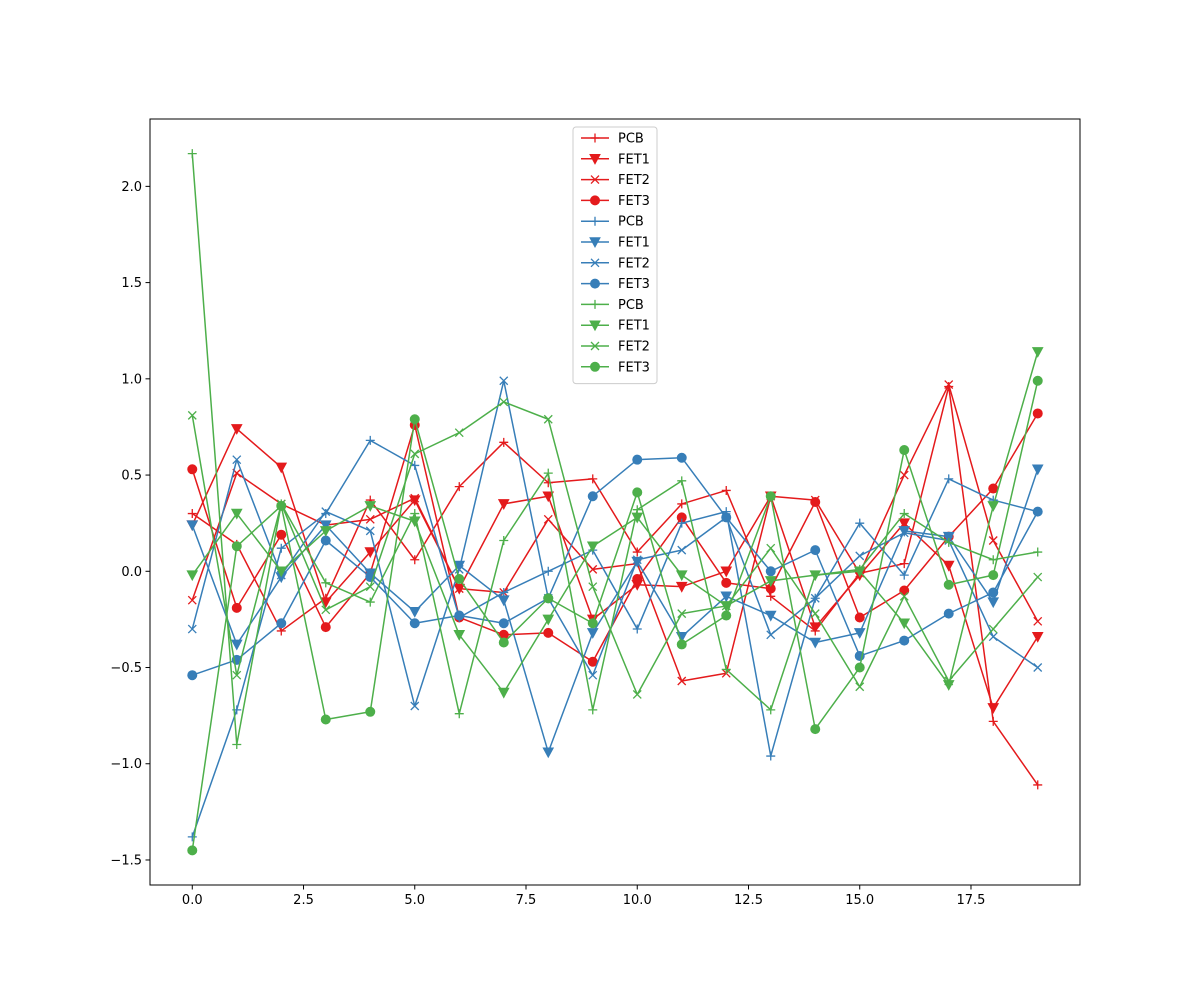  What do you see at coordinates (192, 900) in the screenshot?
I see `x-tick-label: 0.0` at bounding box center [192, 900].